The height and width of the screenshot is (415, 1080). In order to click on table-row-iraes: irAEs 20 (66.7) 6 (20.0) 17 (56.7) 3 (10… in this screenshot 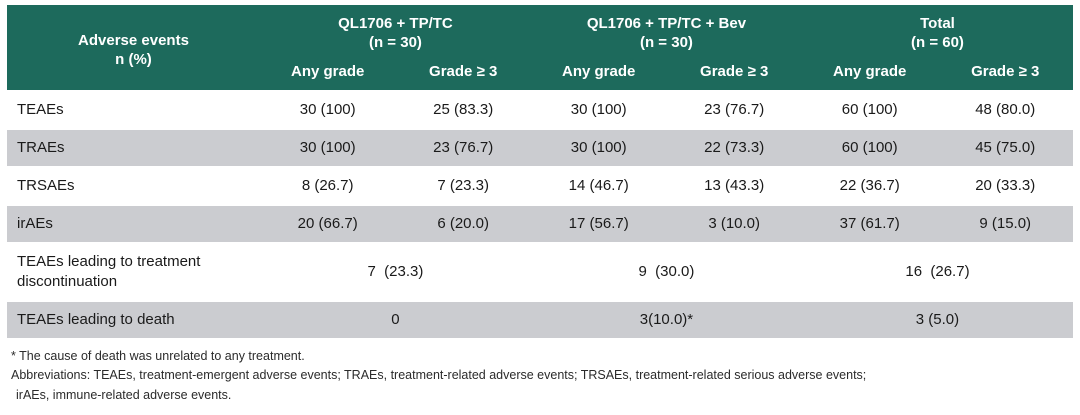, I will do `click(540, 223)`.